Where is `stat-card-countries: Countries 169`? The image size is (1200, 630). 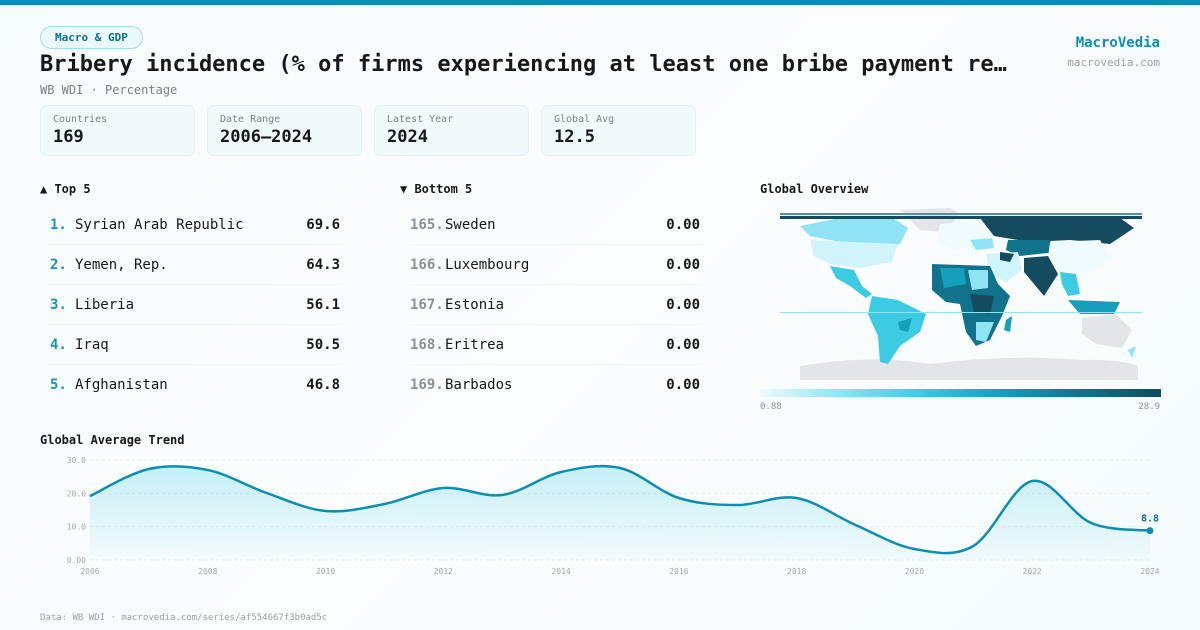
stat-card-countries: Countries 169 is located at coordinates (117, 130).